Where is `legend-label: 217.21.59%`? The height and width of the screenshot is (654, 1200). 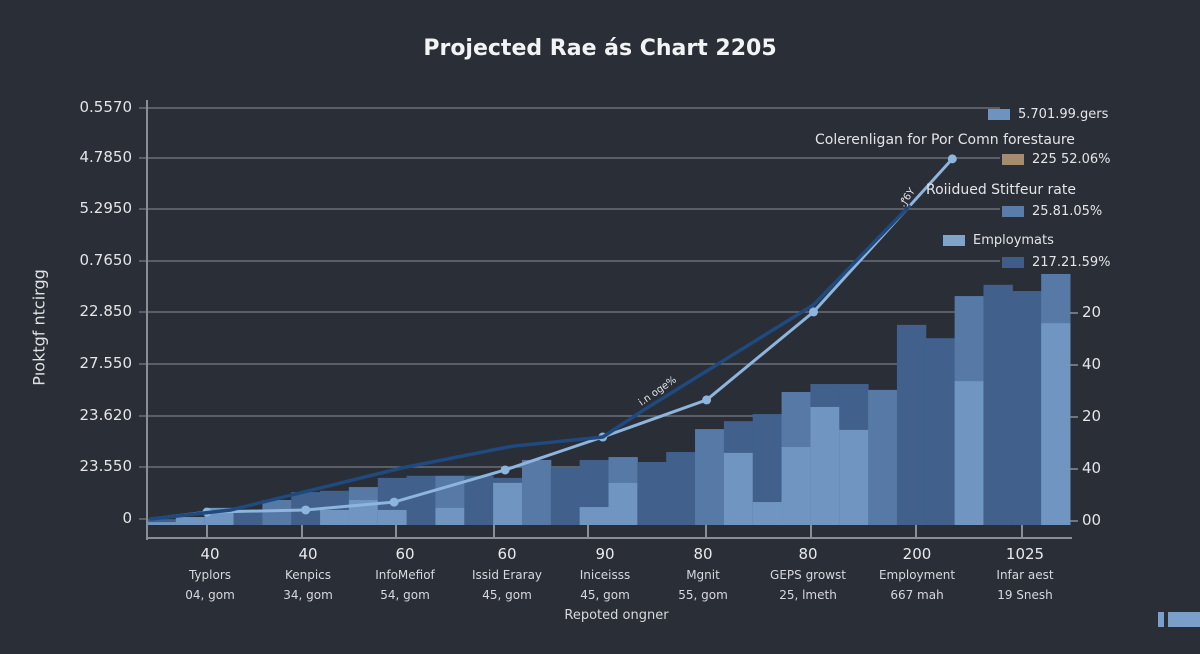 legend-label: 217.21.59% is located at coordinates (1071, 262).